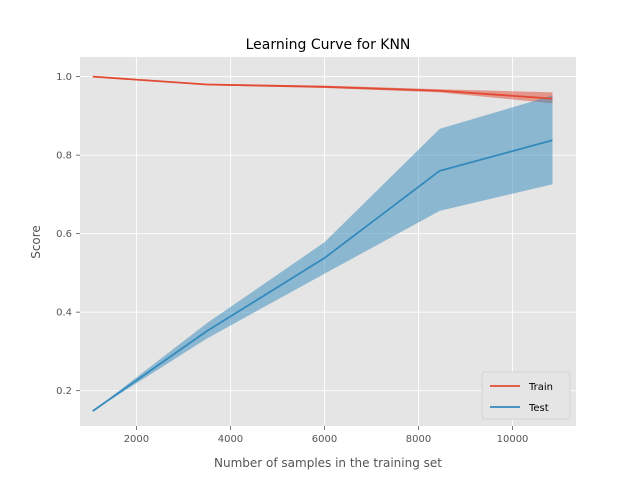  I want to click on x-axis-ticks: 2000 4000 6000 8000 10000, so click(326, 435).